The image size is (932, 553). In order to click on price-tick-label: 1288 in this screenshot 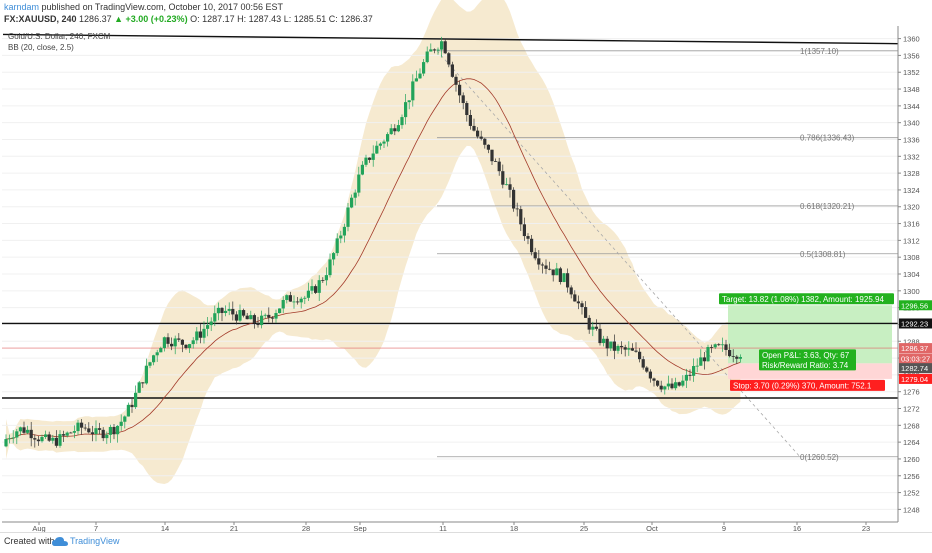, I will do `click(911, 341)`.